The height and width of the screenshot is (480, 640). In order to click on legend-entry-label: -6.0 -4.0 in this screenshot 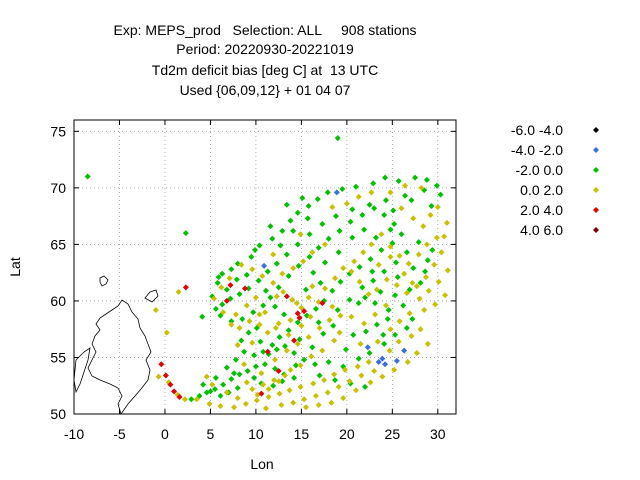, I will do `click(536, 130)`.